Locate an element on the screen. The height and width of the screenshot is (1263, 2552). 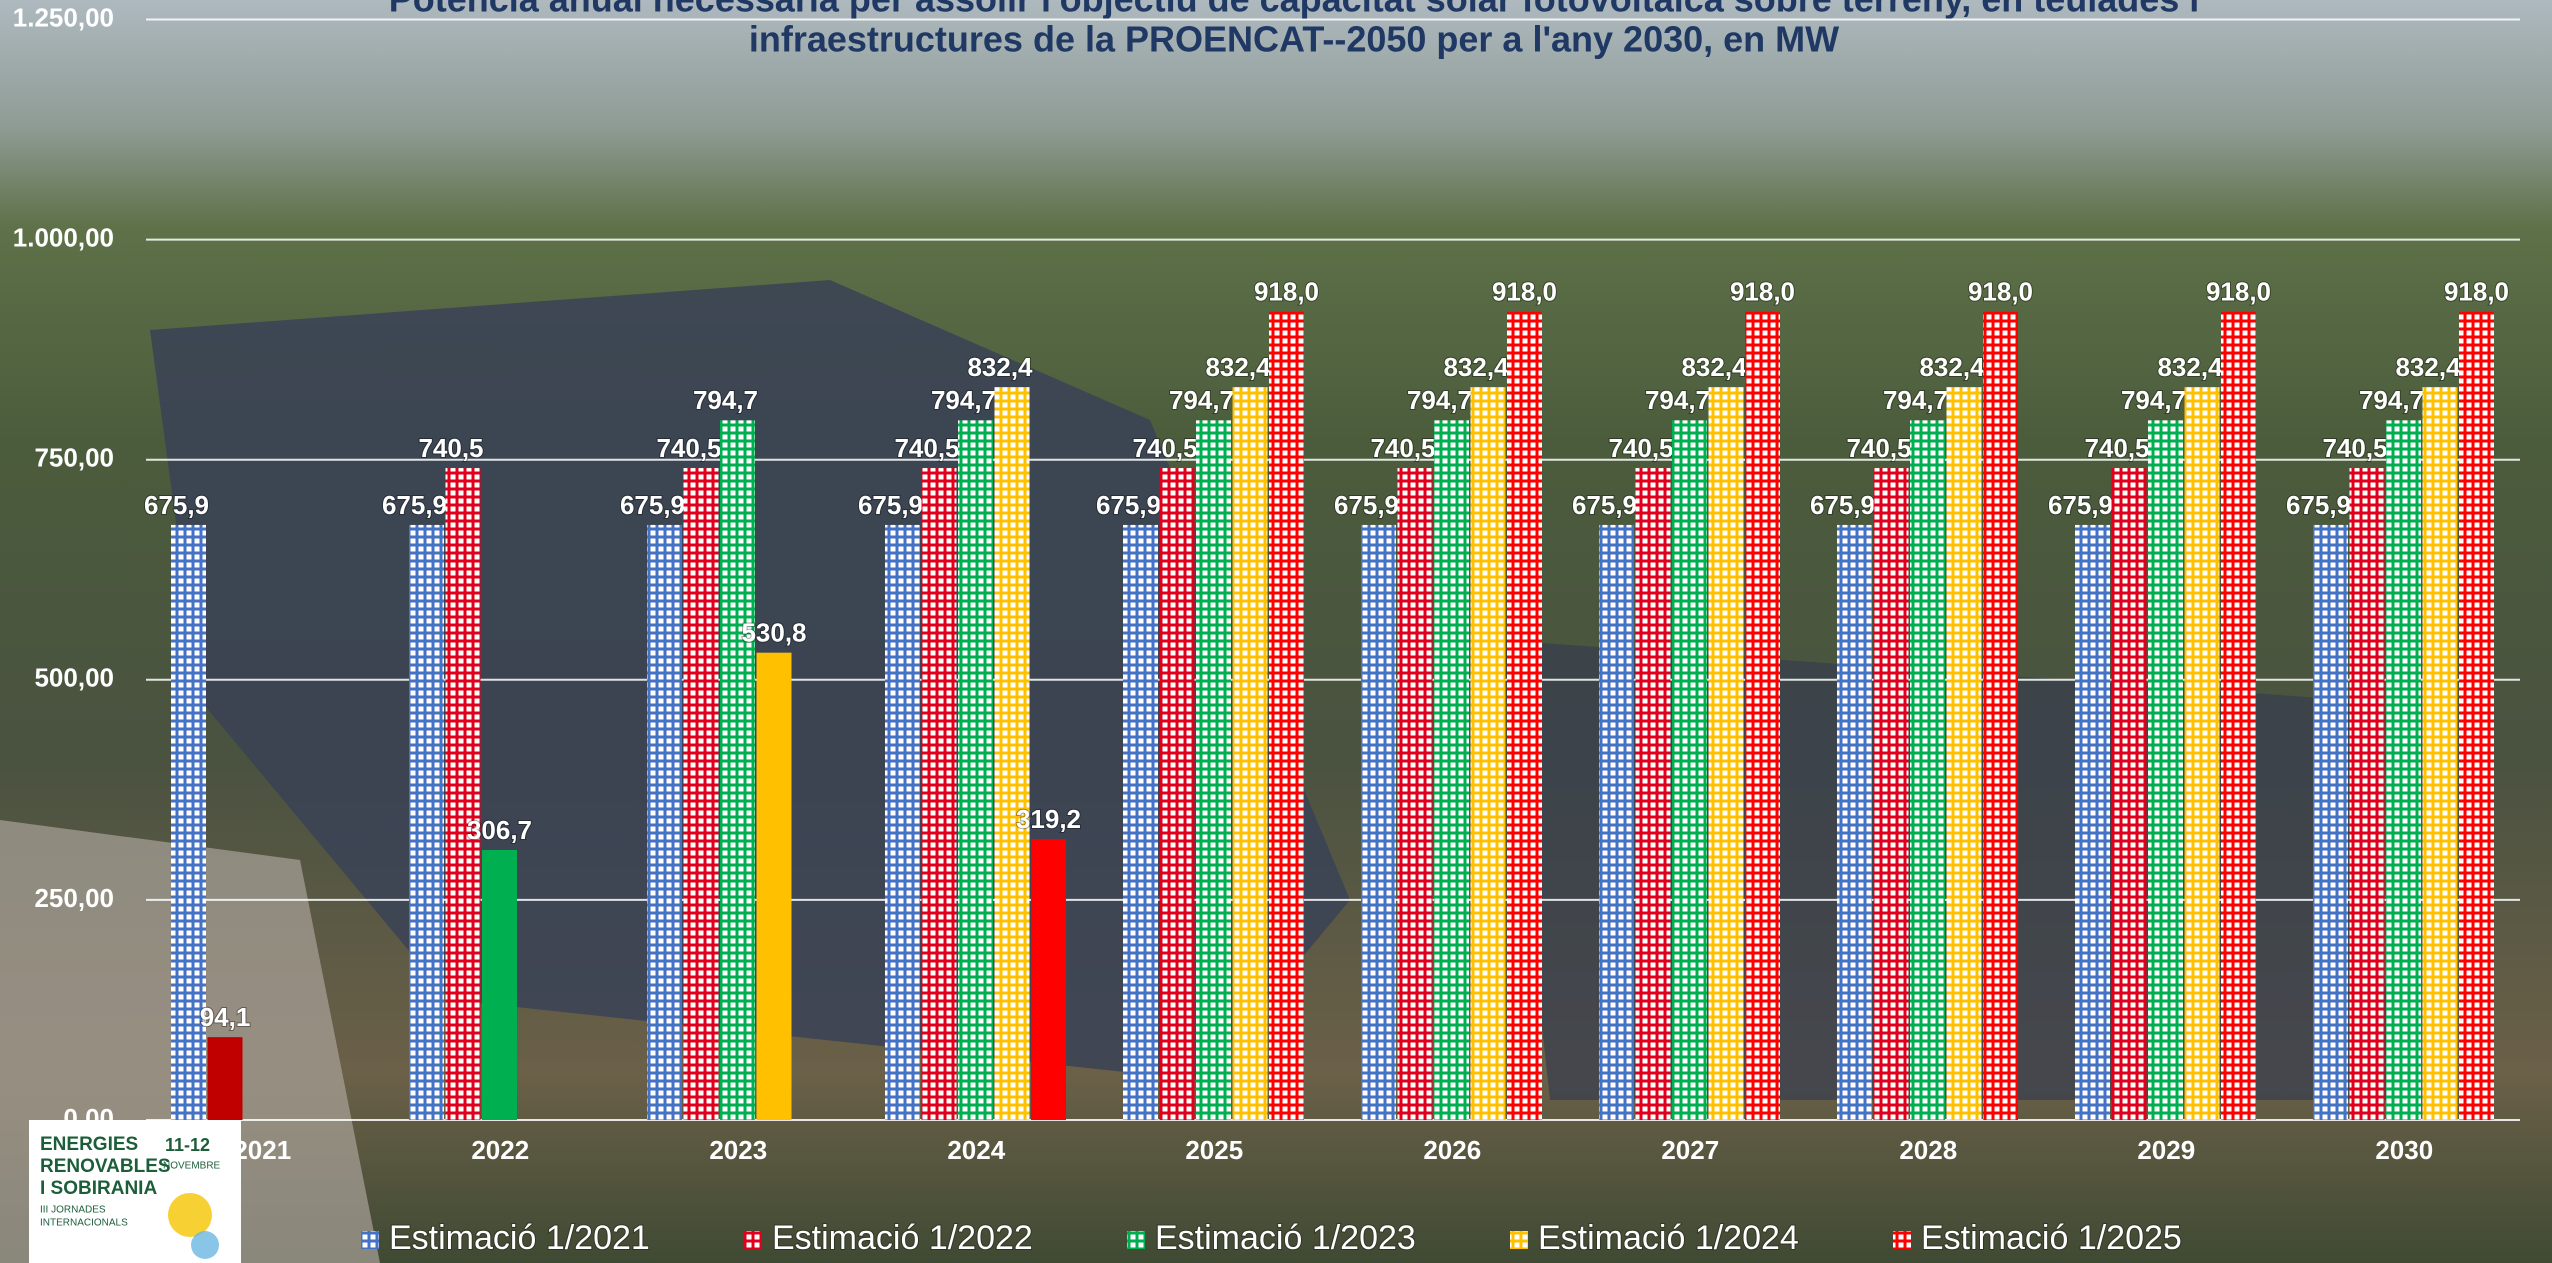
x-tick-label: 2029 is located at coordinates (2166, 1150).